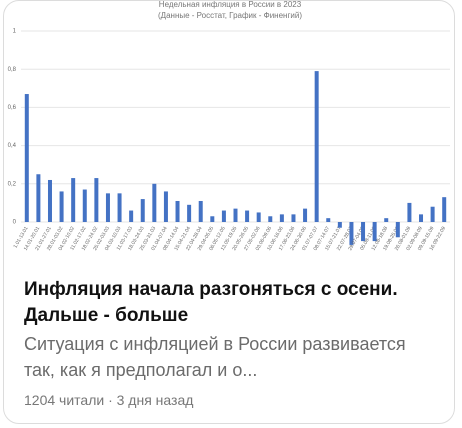 This screenshot has width=462, height=428. I want to click on y-tick-label: 0, so click(15, 223).